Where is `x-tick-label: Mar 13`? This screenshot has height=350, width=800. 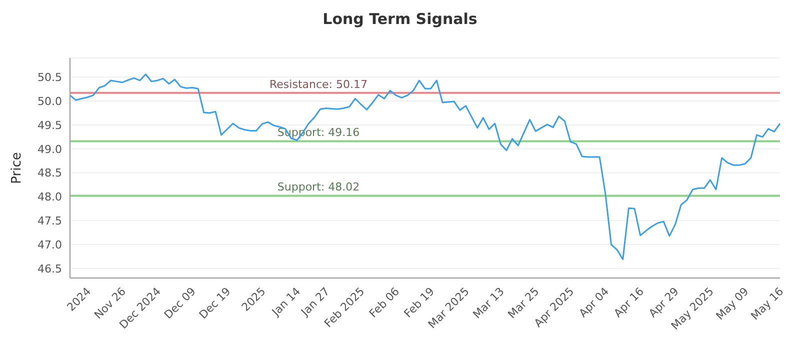
x-tick-label: Mar 13 is located at coordinates (488, 303).